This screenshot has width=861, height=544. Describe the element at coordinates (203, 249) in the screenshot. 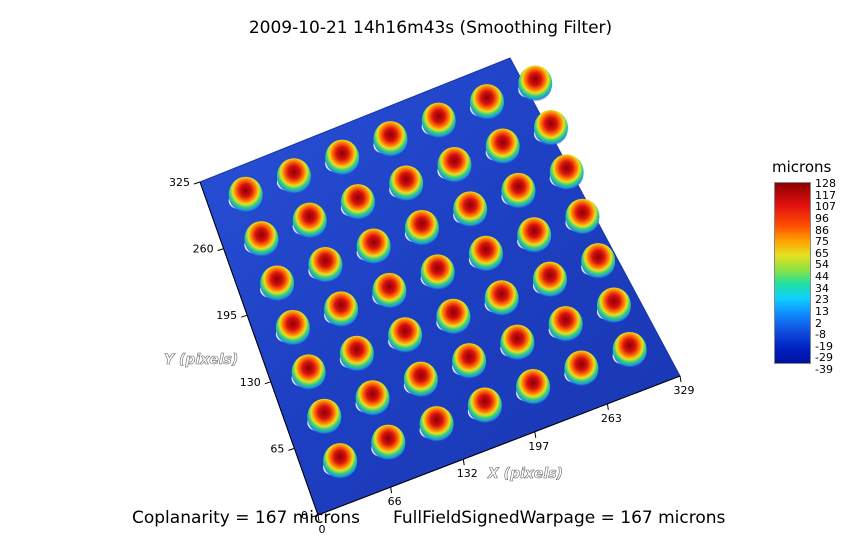

I see `y-tick-label: 260` at that location.